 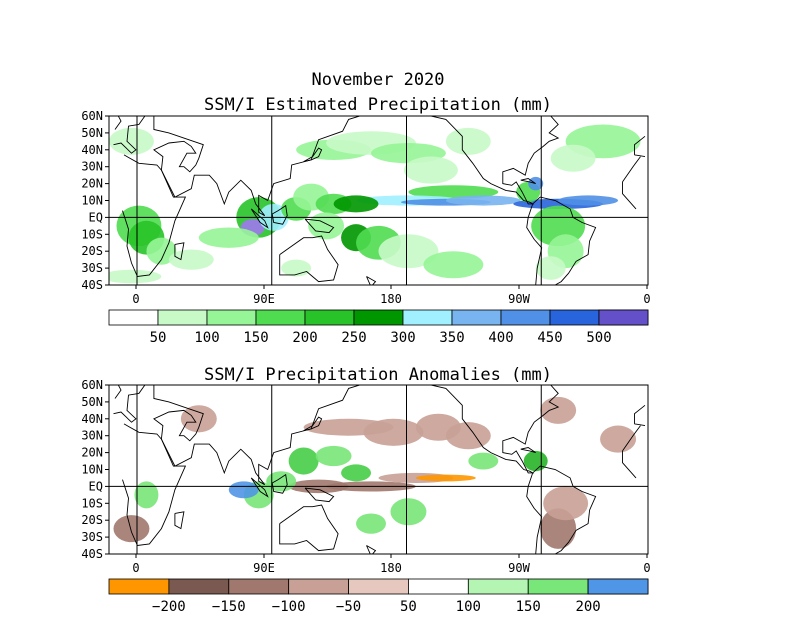 I want to click on colorbar-label: −150, so click(x=229, y=607).